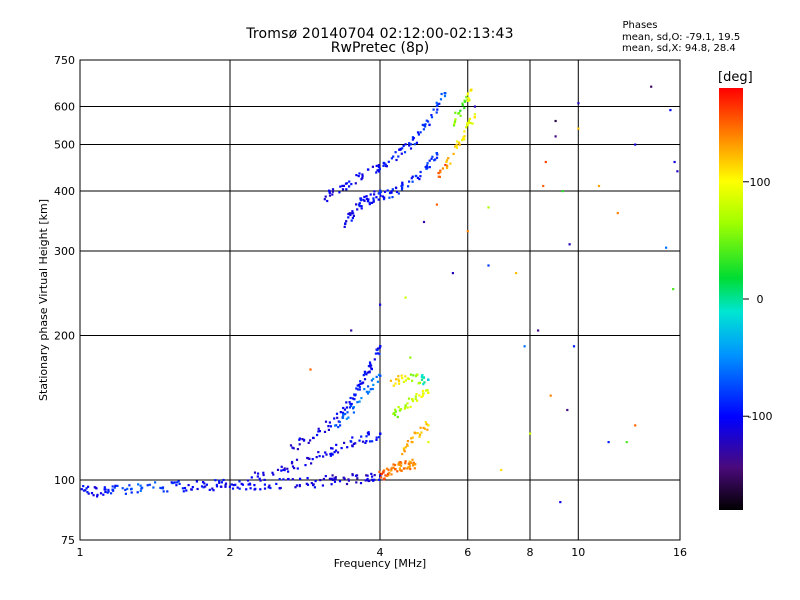 This screenshot has height=600, width=800. I want to click on y-tick-label: 75, so click(68, 540).